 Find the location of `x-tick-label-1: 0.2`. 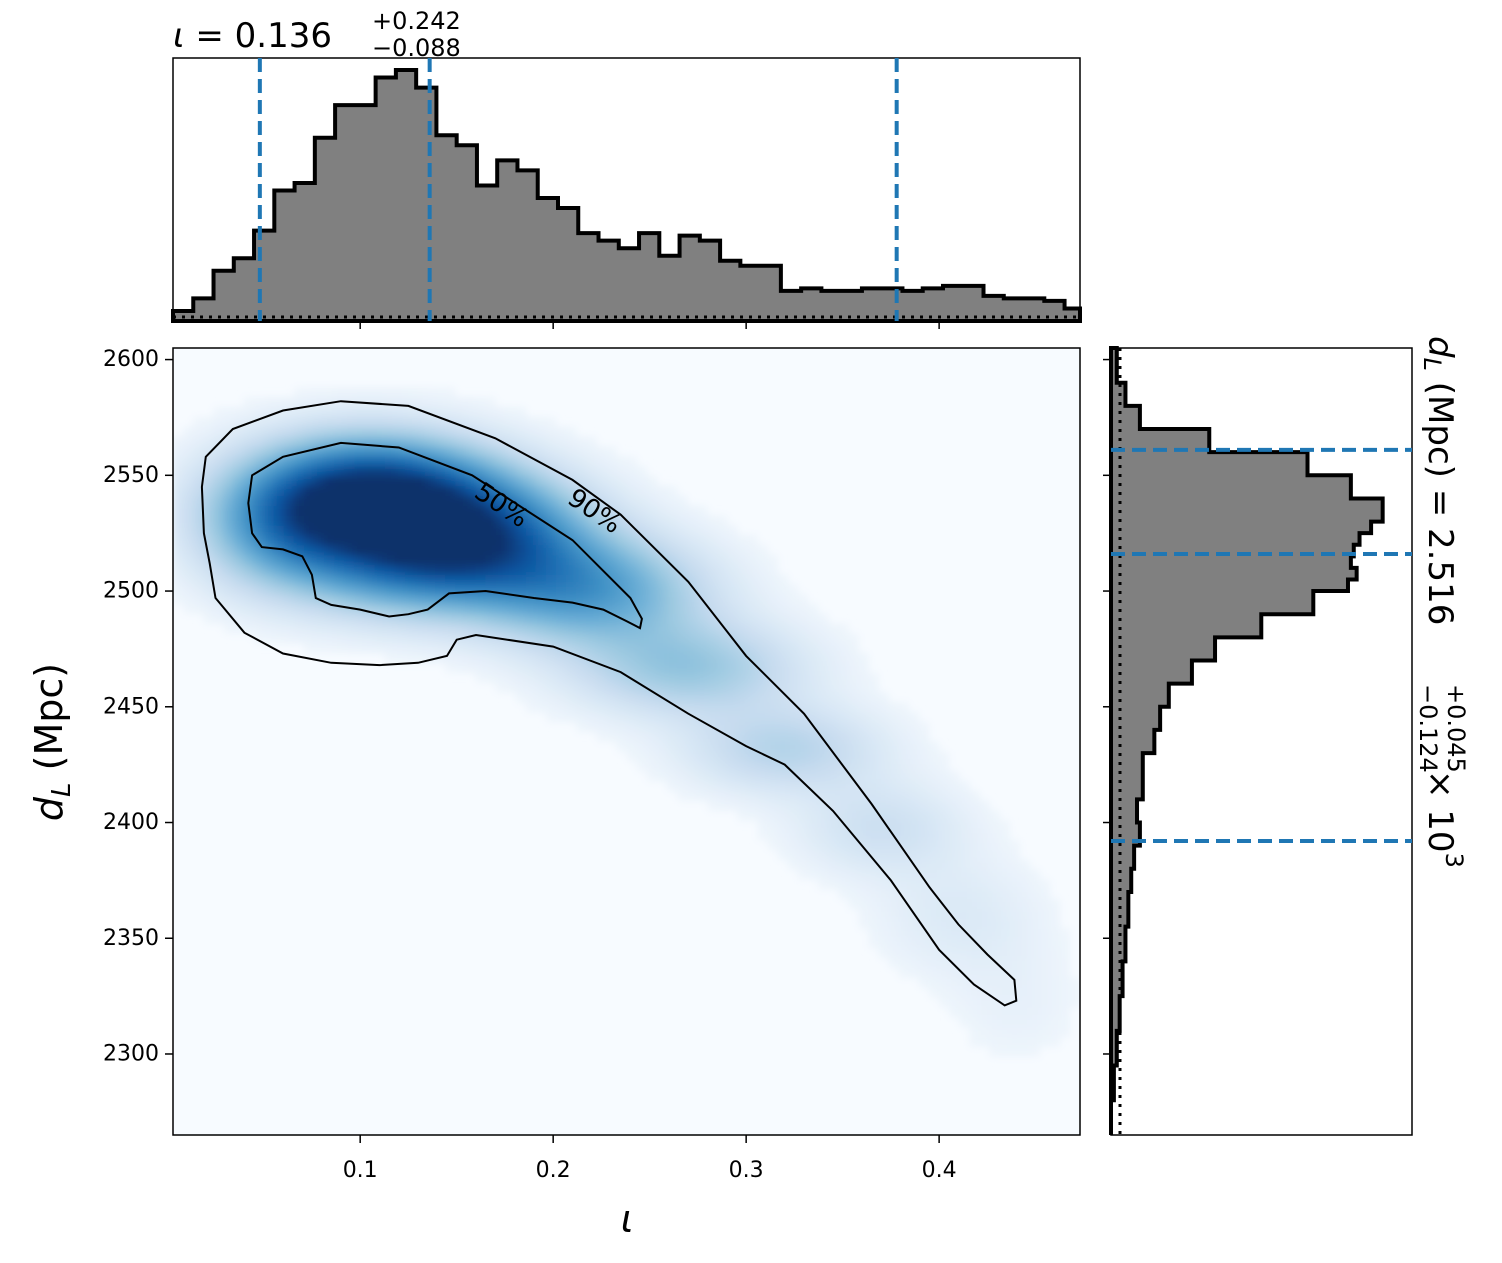

x-tick-label-1: 0.2 is located at coordinates (553, 1170).